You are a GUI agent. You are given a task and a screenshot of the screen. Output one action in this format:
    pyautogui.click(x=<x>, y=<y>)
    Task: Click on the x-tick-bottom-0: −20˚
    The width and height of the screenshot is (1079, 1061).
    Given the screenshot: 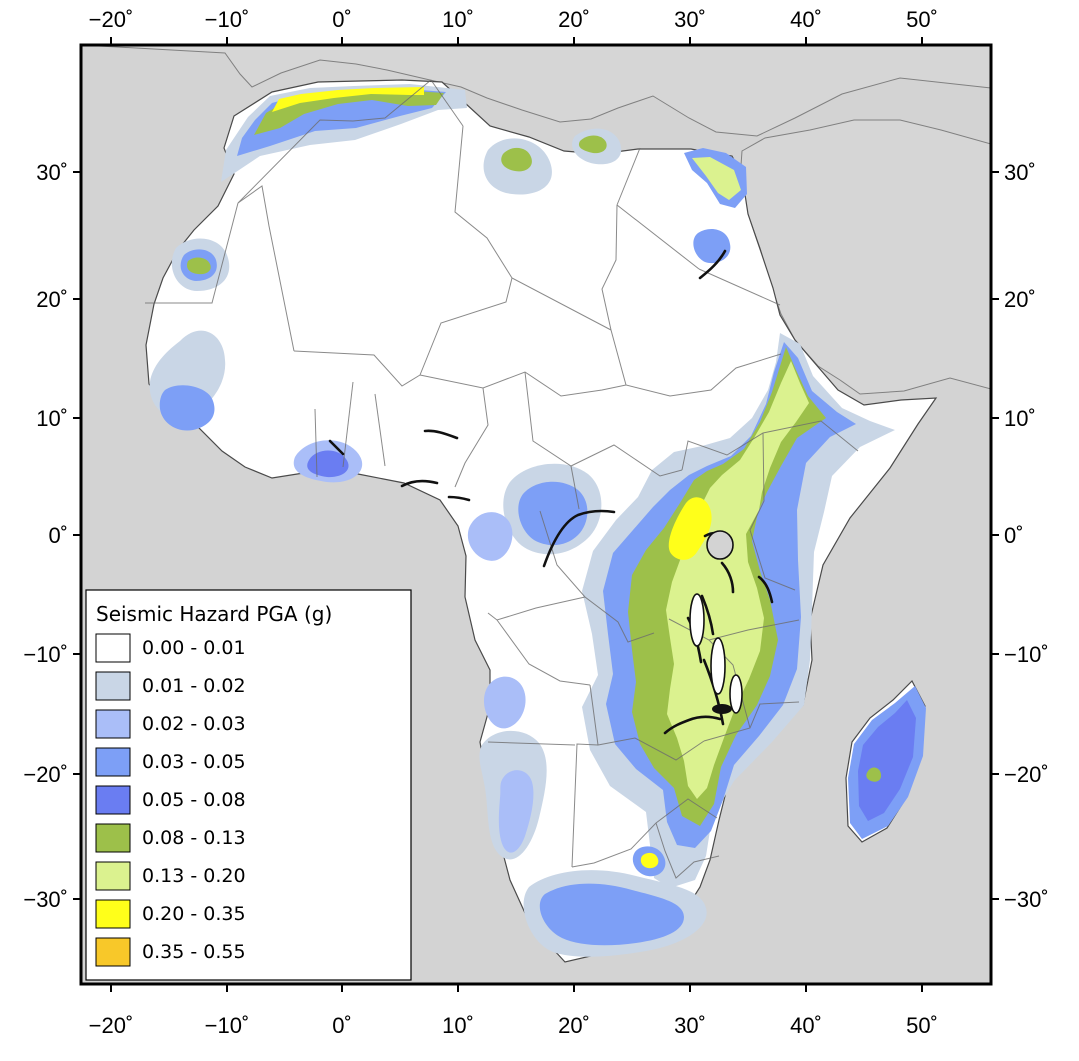 What is the action you would take?
    pyautogui.click(x=111, y=1025)
    